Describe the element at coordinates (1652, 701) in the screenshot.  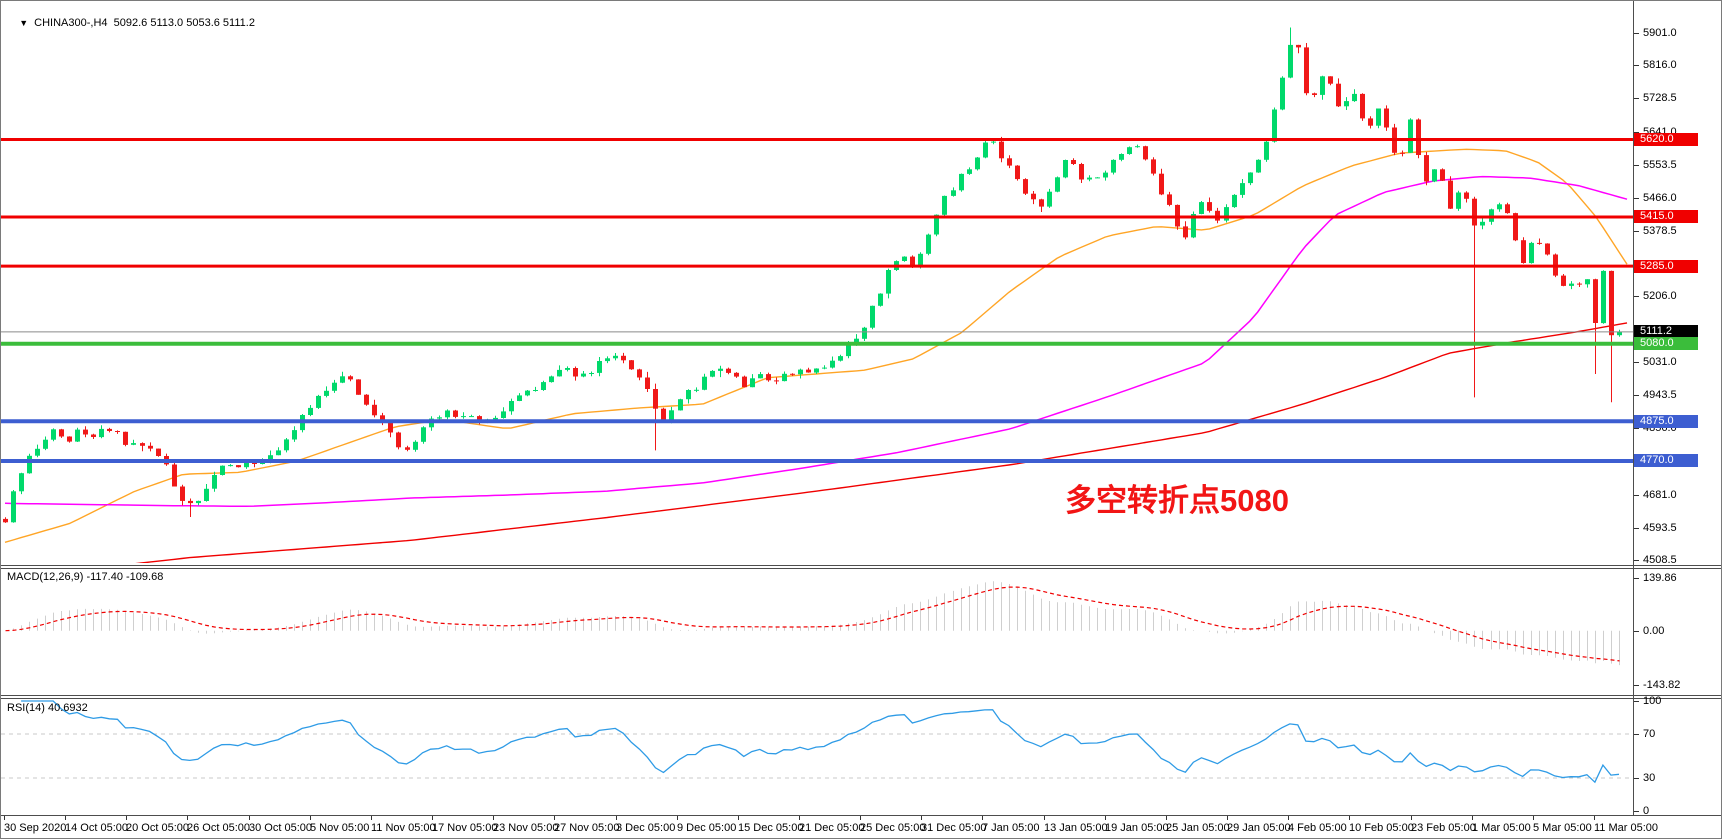
I see `rsi-label: 100` at that location.